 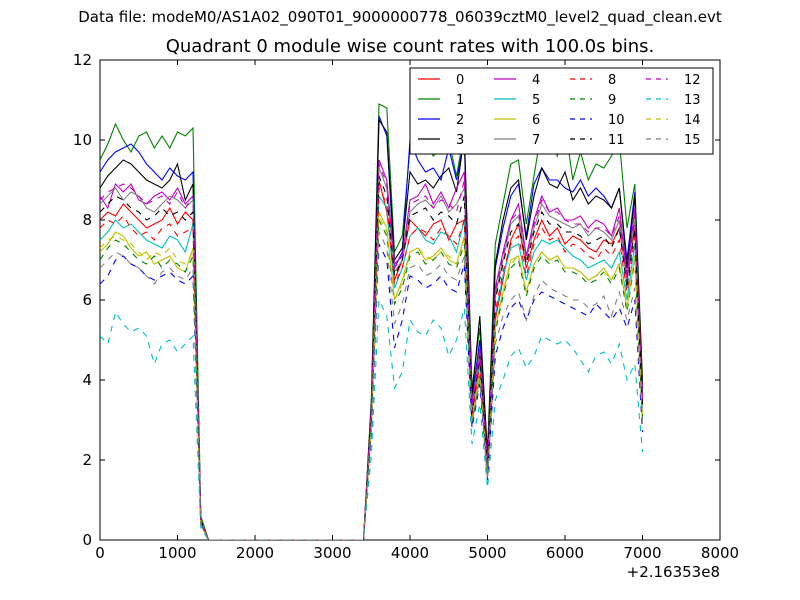 I want to click on y-tick-label: 8, so click(x=87, y=220).